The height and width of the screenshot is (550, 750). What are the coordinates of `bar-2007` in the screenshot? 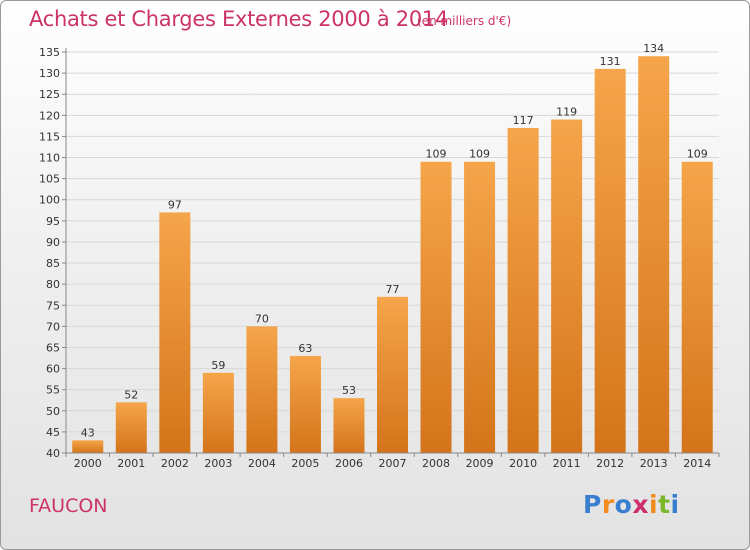 It's located at (392, 374).